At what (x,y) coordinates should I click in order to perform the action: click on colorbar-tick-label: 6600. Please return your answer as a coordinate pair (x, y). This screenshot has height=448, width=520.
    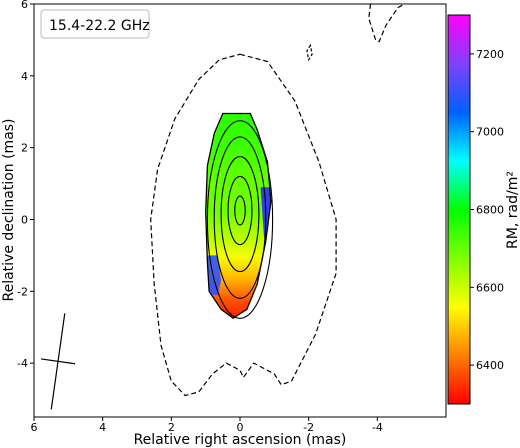
    Looking at the image, I should click on (490, 287).